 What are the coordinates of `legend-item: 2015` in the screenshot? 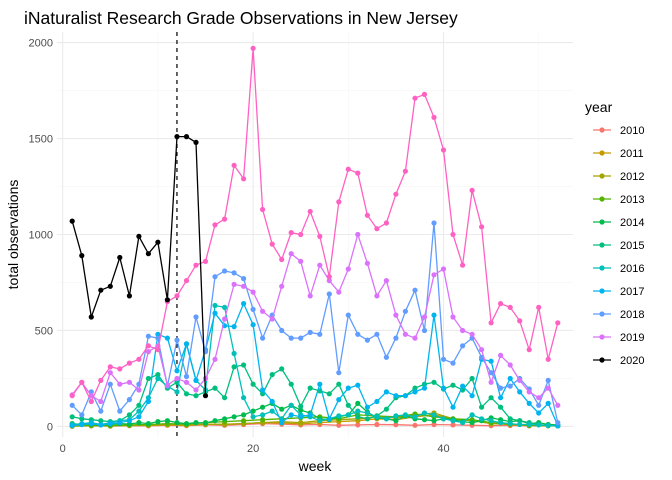 It's located at (618, 246).